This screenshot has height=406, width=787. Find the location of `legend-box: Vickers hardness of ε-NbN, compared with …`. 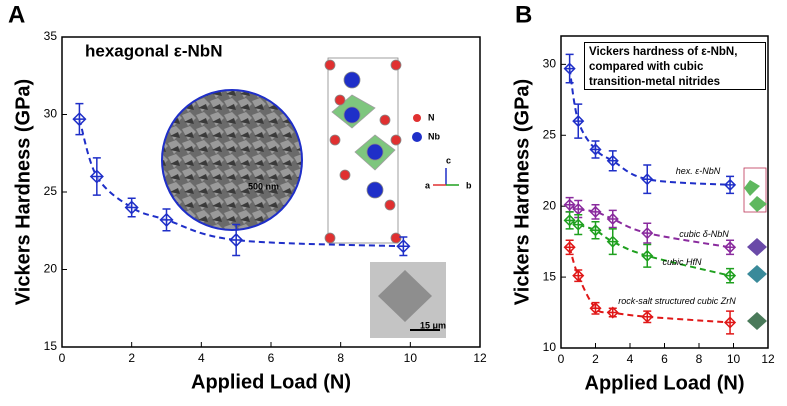

legend-box: Vickers hardness of ε-NbN, compared with … is located at coordinates (675, 66).